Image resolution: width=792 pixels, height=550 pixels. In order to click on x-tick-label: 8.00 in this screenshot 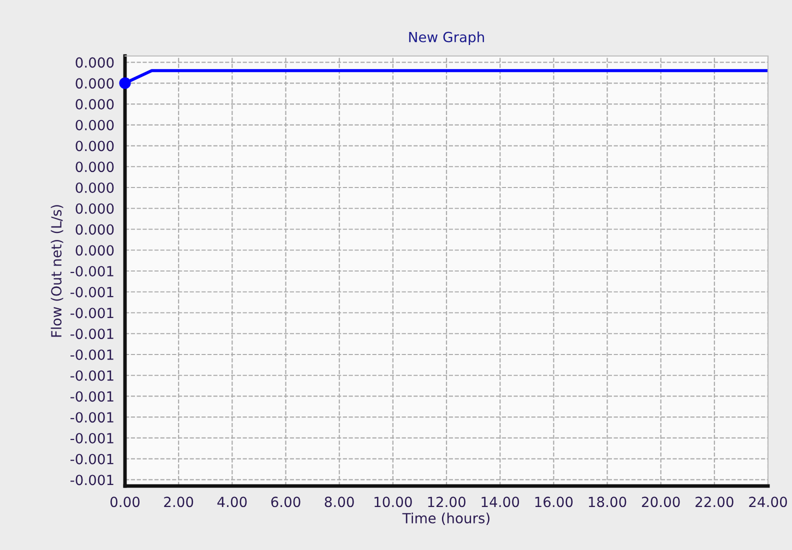, I will do `click(339, 502)`.